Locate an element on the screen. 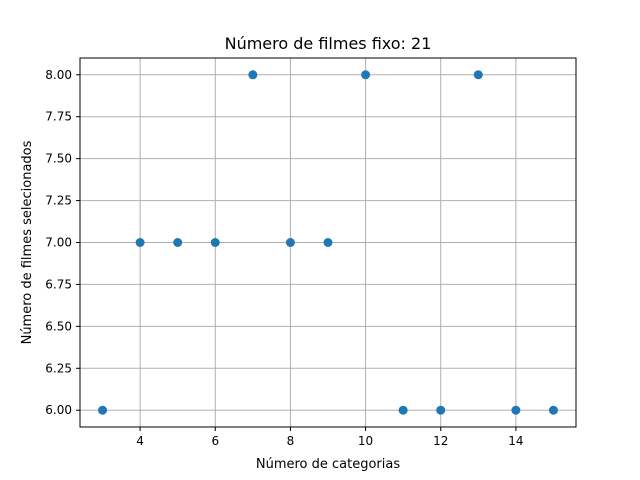 Image resolution: width=640 pixels, height=480 pixels. y-tick-label: 6.00 is located at coordinates (58, 410).